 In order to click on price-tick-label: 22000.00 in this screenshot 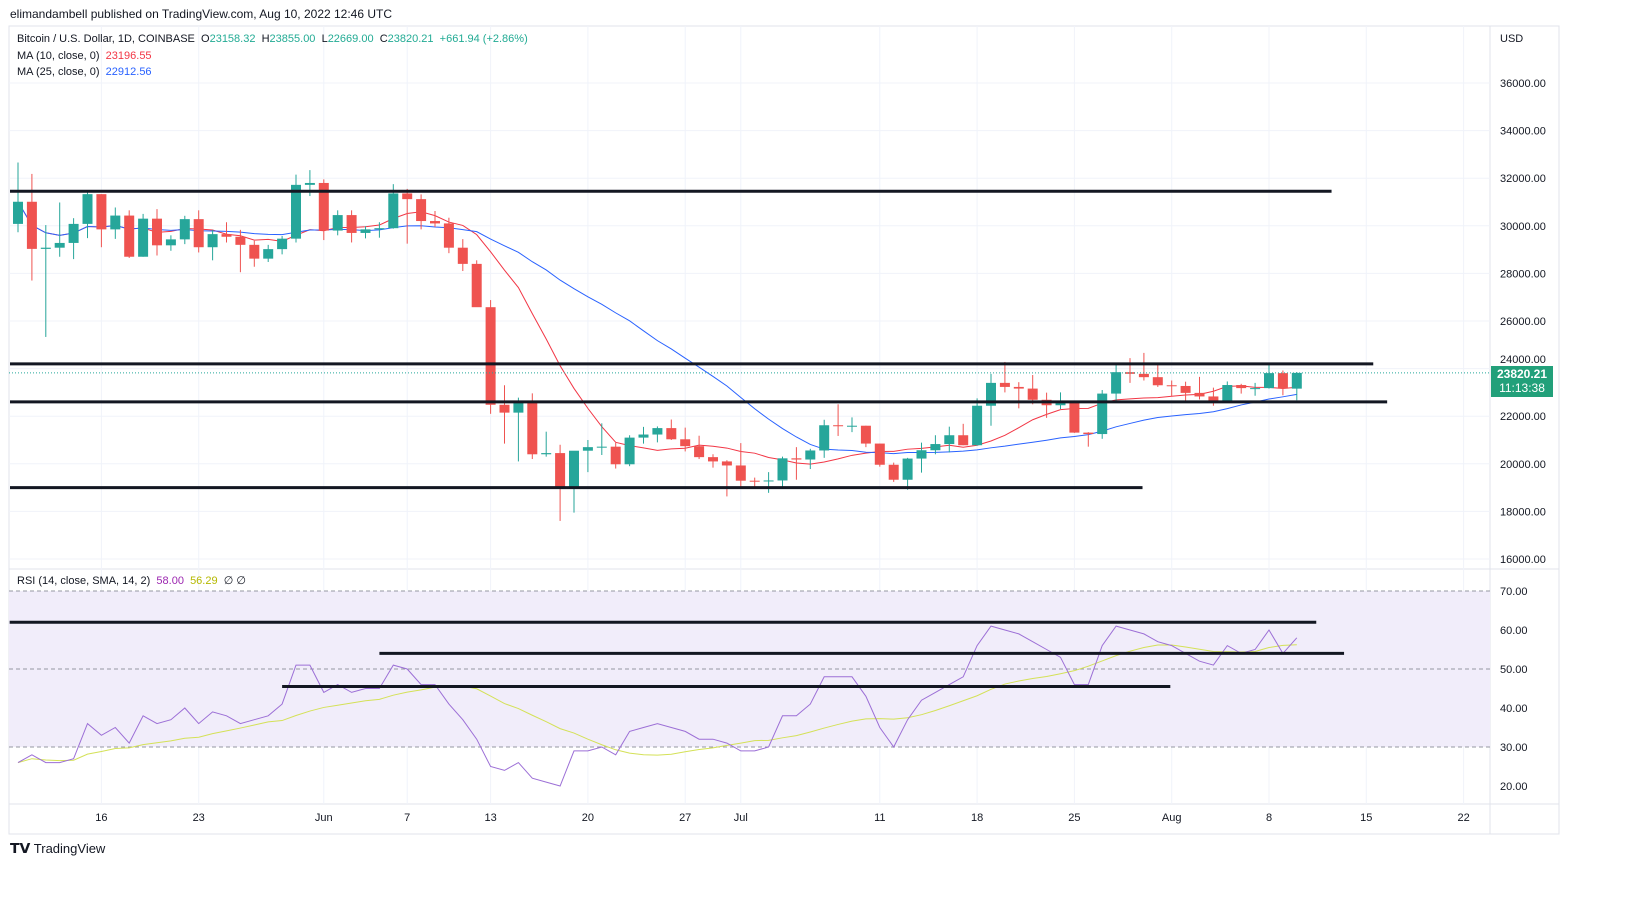, I will do `click(1523, 417)`.